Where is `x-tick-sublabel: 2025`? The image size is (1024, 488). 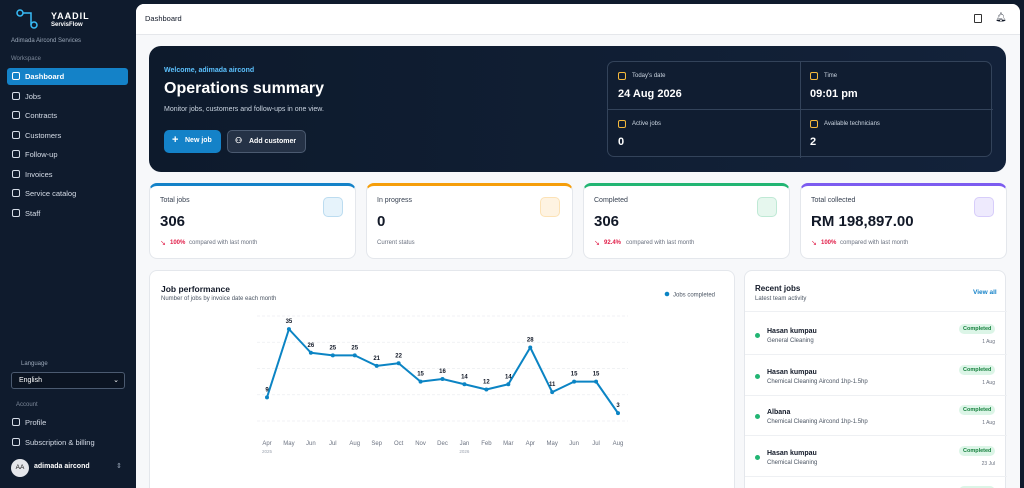
x-tick-sublabel: 2025 is located at coordinates (267, 451).